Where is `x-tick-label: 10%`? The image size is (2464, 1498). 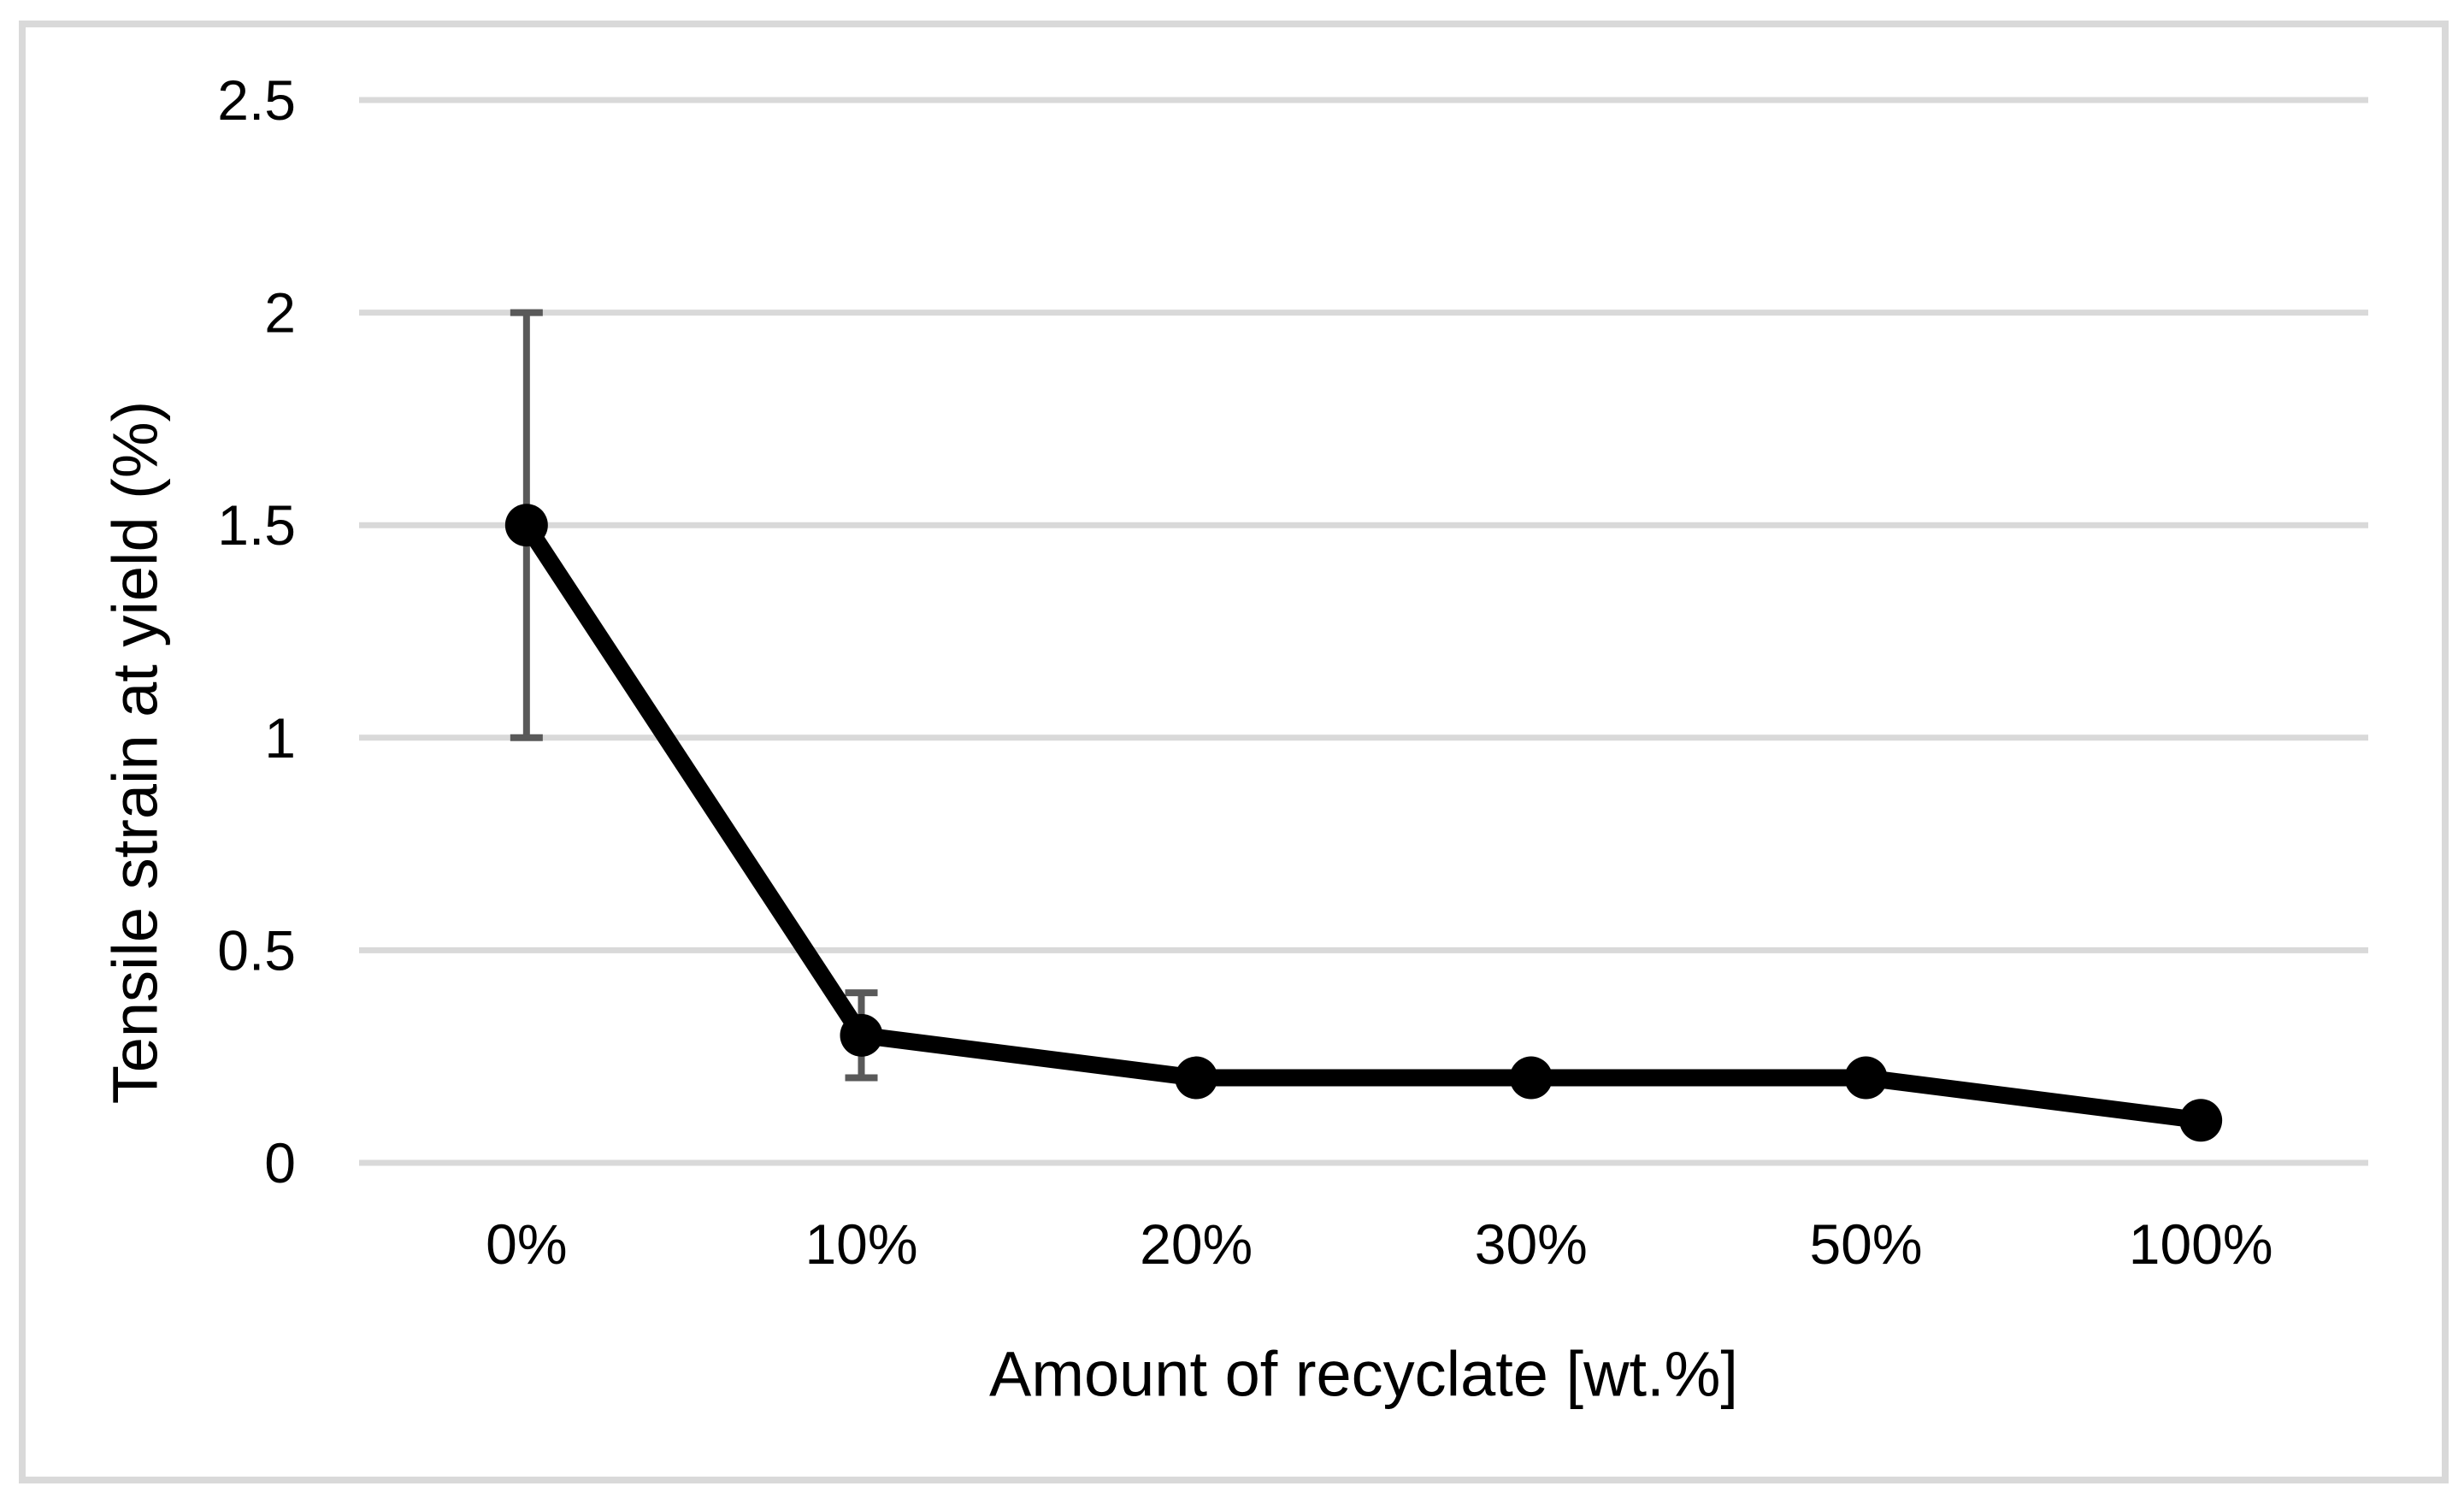
x-tick-label: 10% is located at coordinates (861, 1244).